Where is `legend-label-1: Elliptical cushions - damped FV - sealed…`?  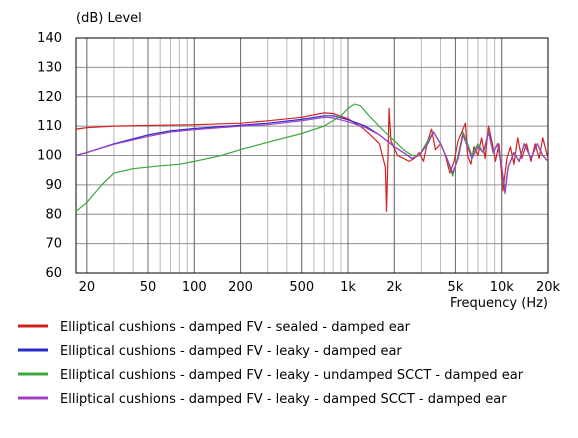 legend-label-1: Elliptical cushions - damped FV - sealed… is located at coordinates (235, 327).